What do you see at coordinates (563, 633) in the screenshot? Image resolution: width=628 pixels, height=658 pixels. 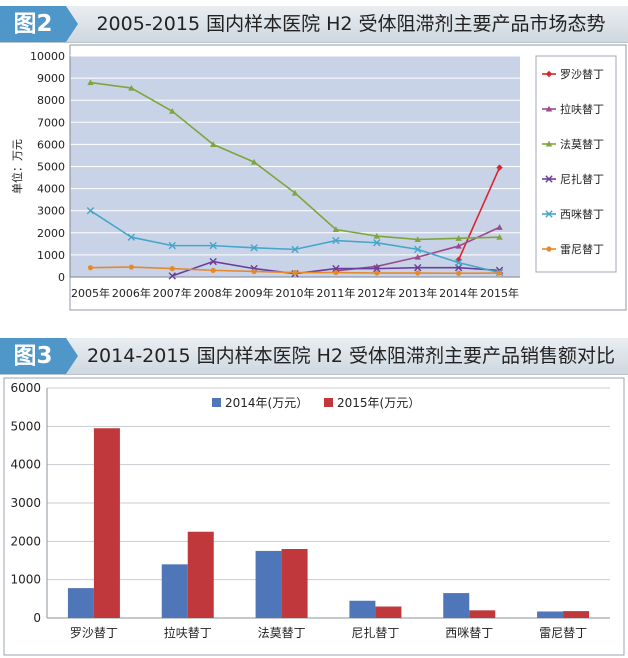 I see `bar-x-tick-label: 雷尼替丁` at bounding box center [563, 633].